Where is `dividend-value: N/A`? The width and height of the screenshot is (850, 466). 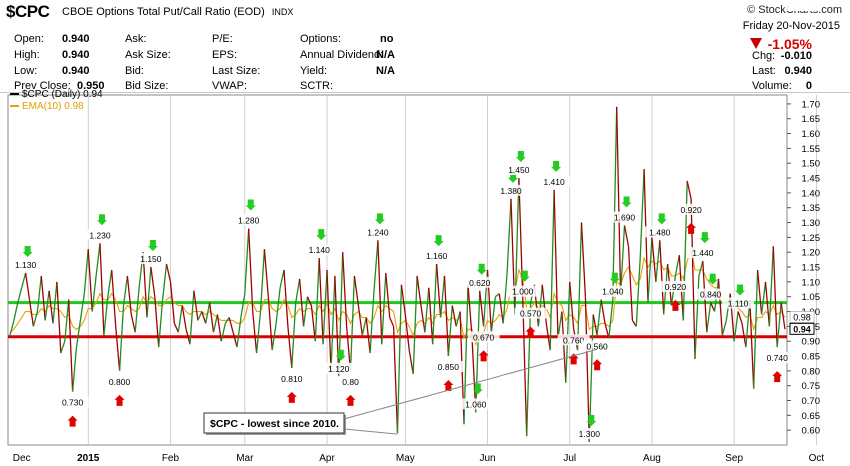 dividend-value: N/A is located at coordinates (385, 55).